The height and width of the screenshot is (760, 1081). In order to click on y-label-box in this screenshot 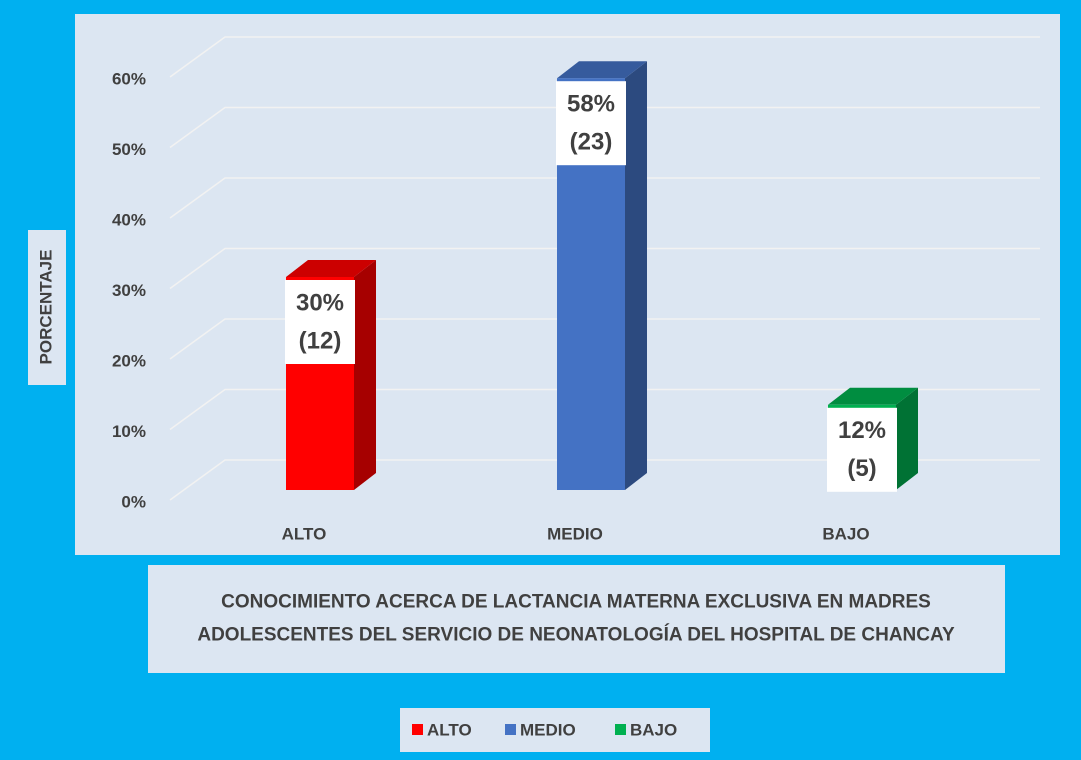, I will do `click(47, 307)`.